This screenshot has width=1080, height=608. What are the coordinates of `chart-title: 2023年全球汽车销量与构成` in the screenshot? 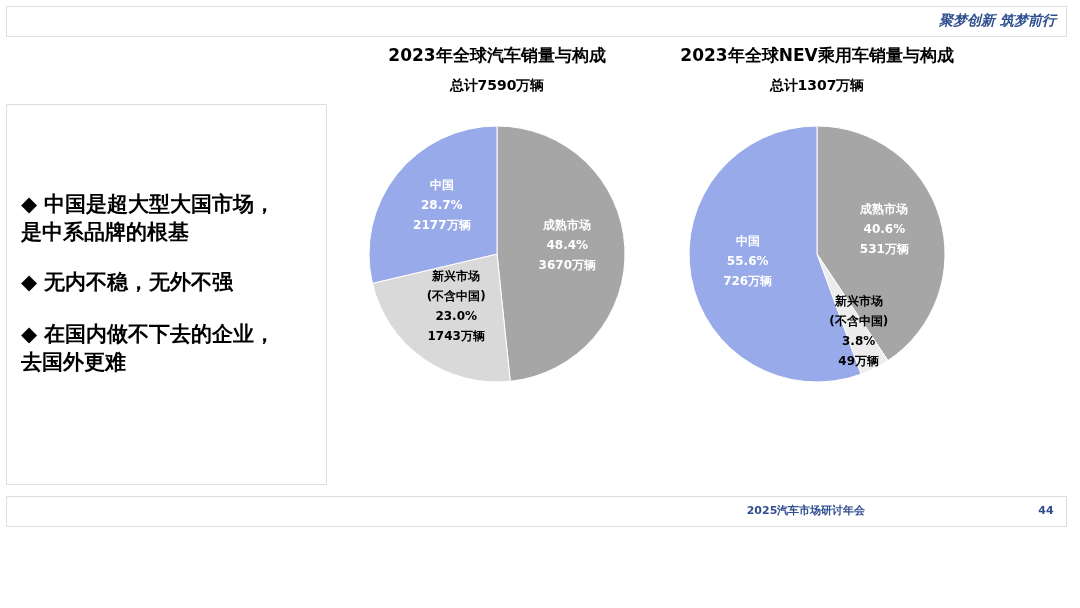 It's located at (497, 55).